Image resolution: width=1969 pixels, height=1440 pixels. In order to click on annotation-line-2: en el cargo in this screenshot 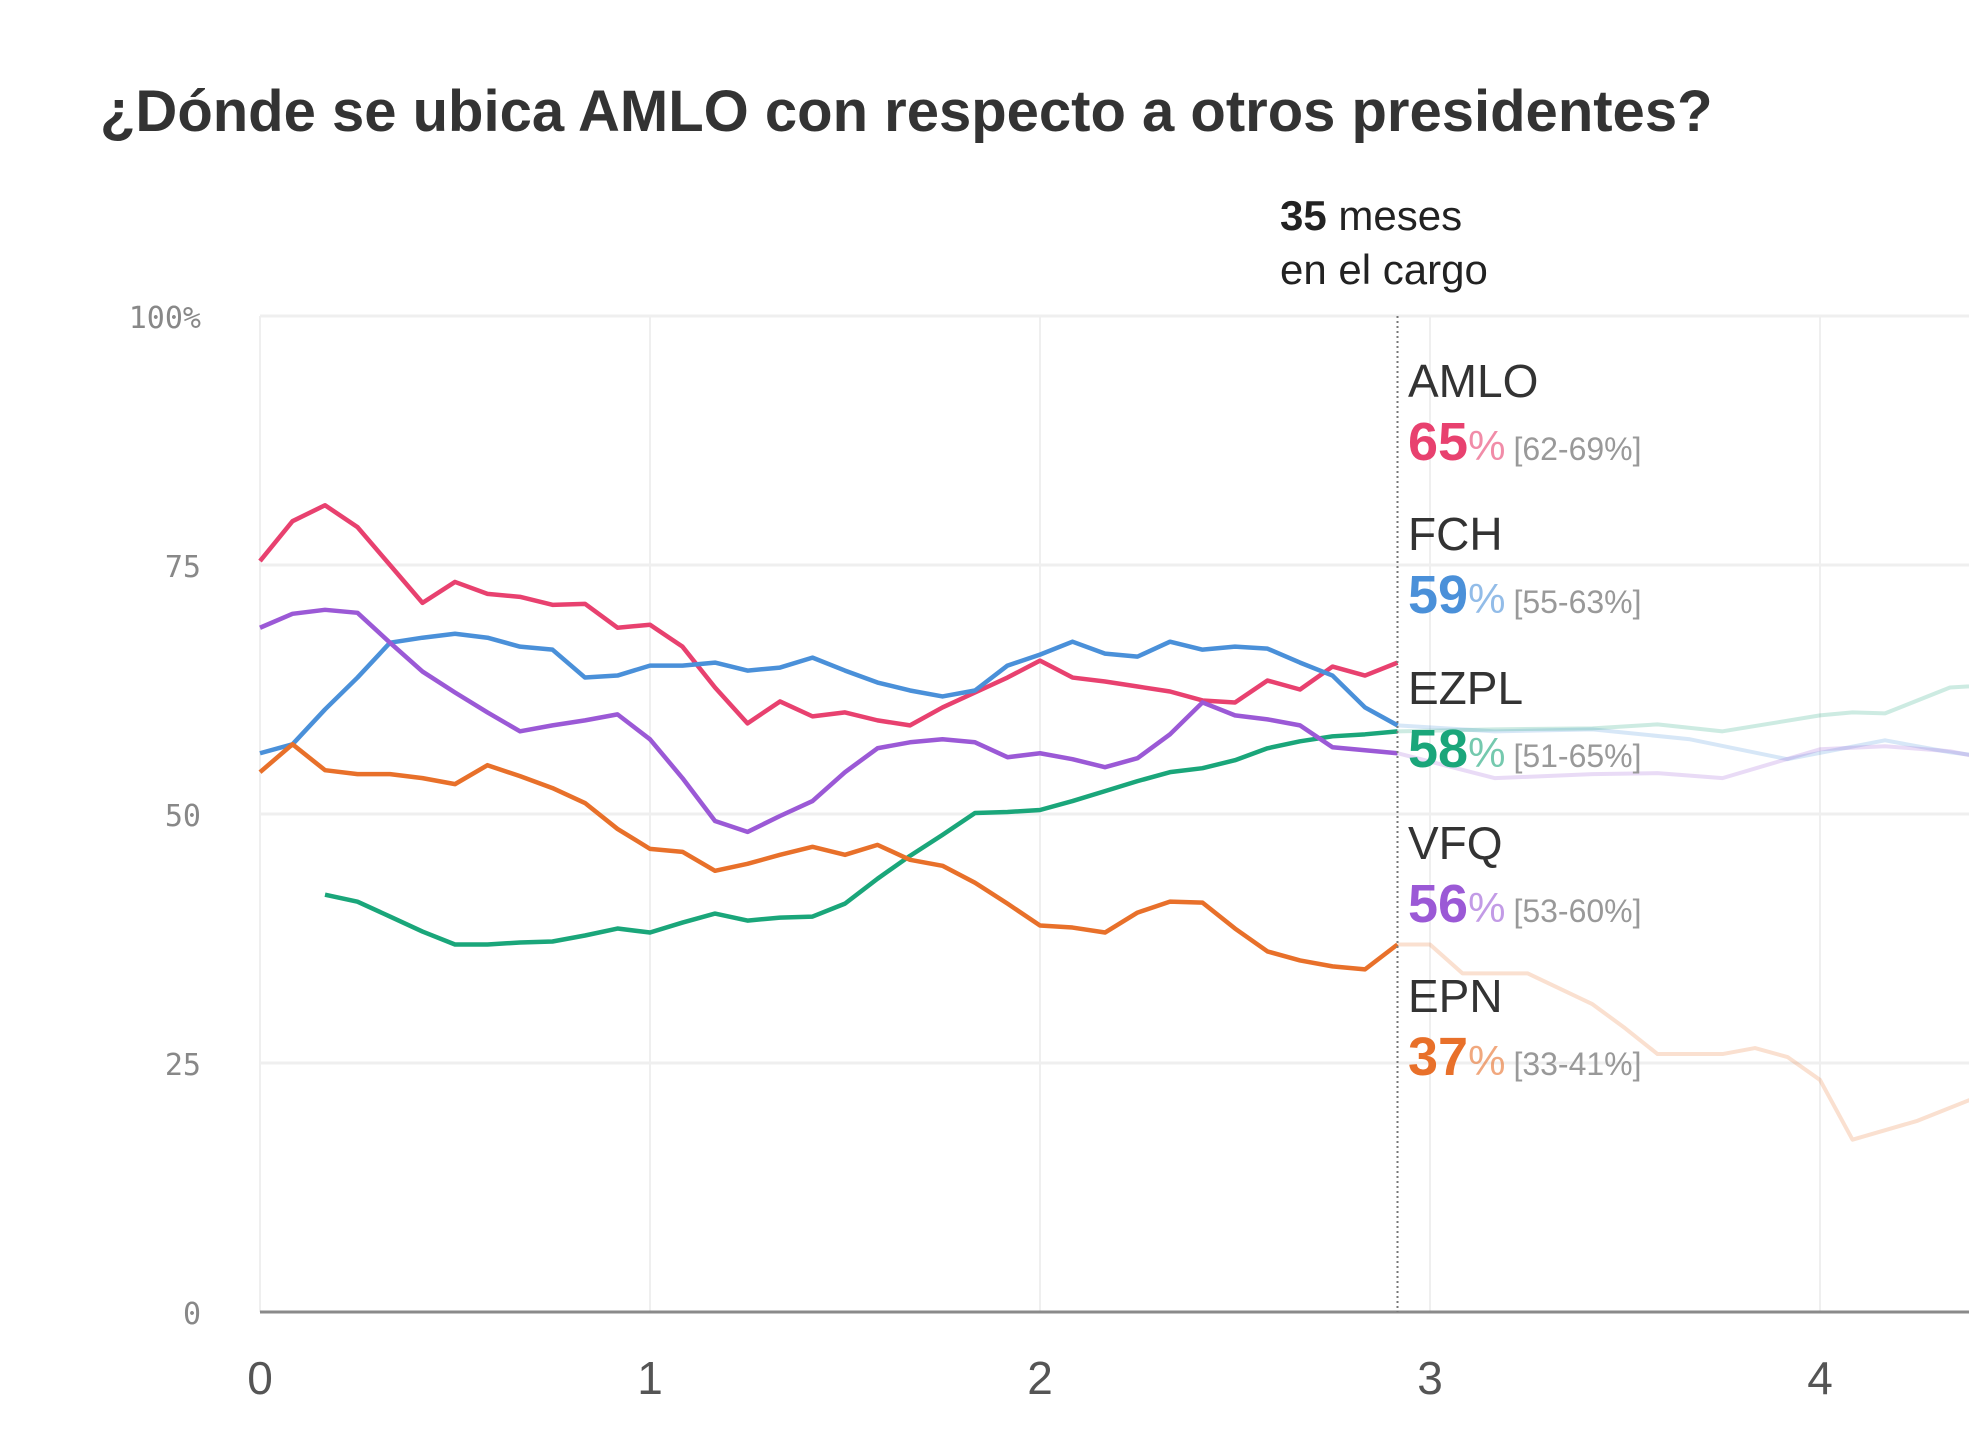, I will do `click(1384, 269)`.